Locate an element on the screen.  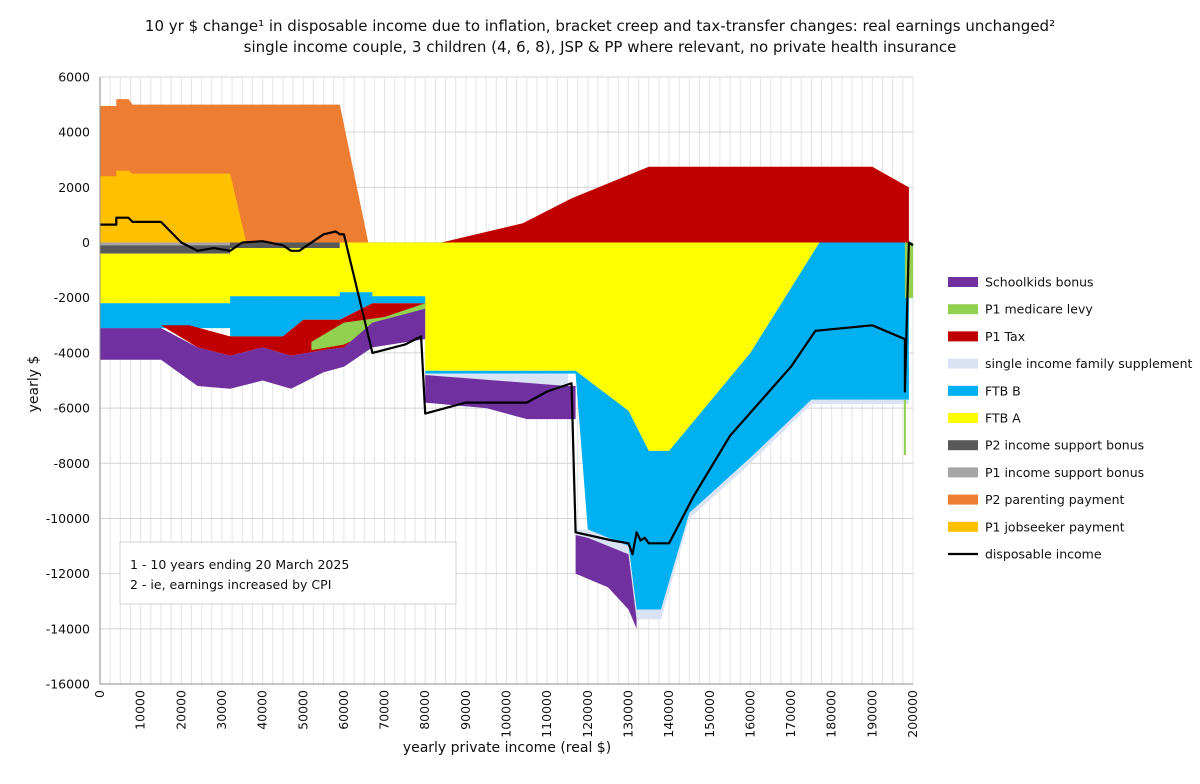
y-tick-label: -4000 is located at coordinates (72, 352).